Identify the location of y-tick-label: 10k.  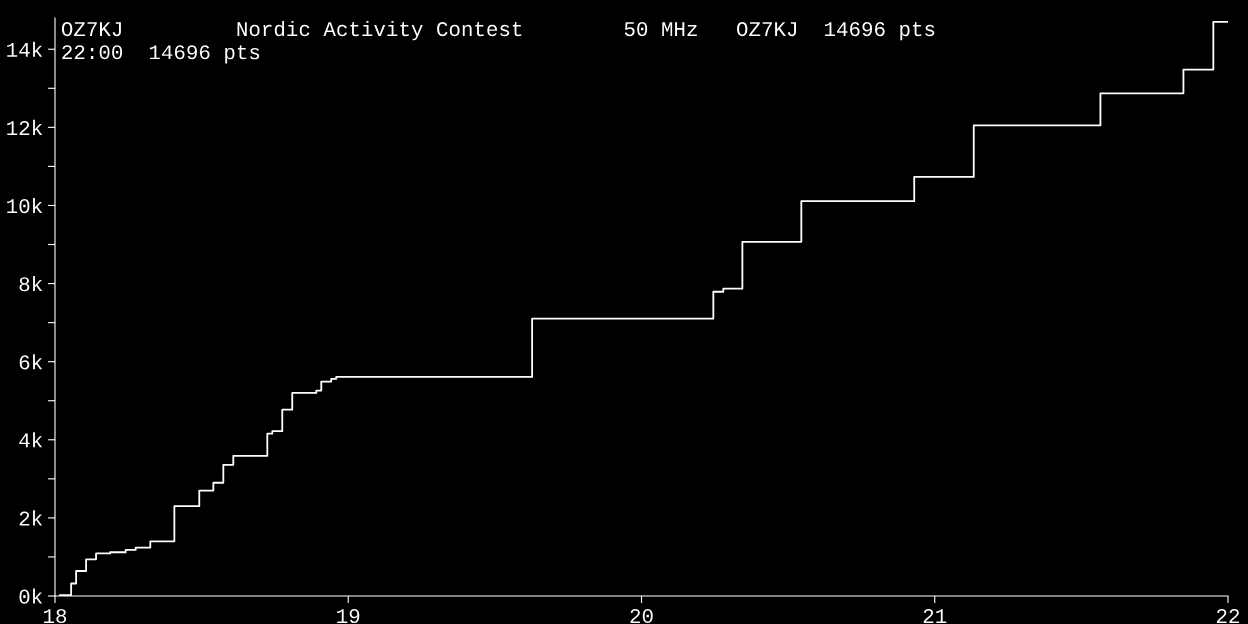
(25, 205).